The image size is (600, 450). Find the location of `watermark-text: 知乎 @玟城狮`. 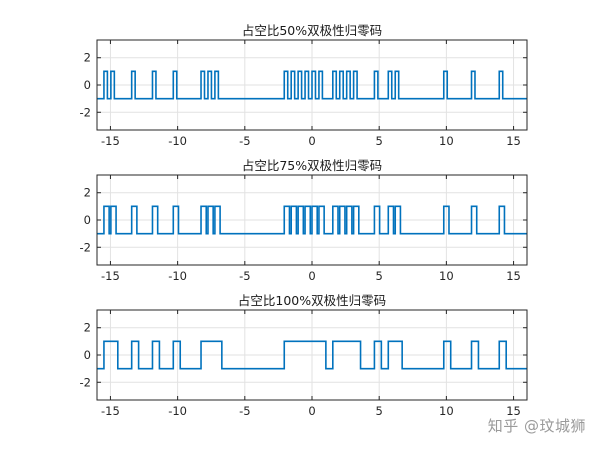

watermark-text: 知乎 @玟城狮 is located at coordinates (536, 426).